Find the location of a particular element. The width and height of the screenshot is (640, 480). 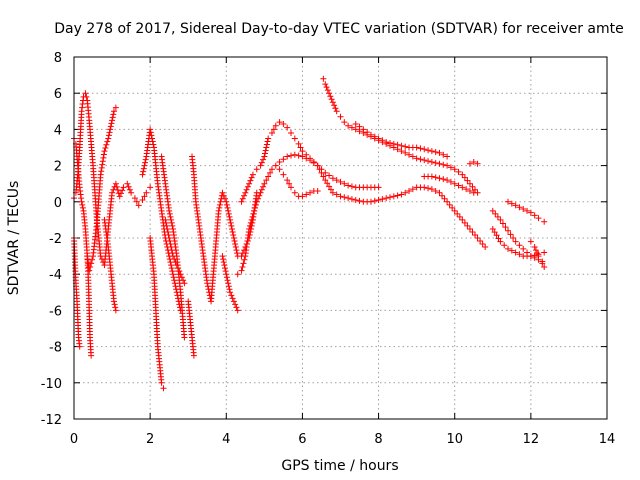

series-sat-p is located at coordinates (400, 135).